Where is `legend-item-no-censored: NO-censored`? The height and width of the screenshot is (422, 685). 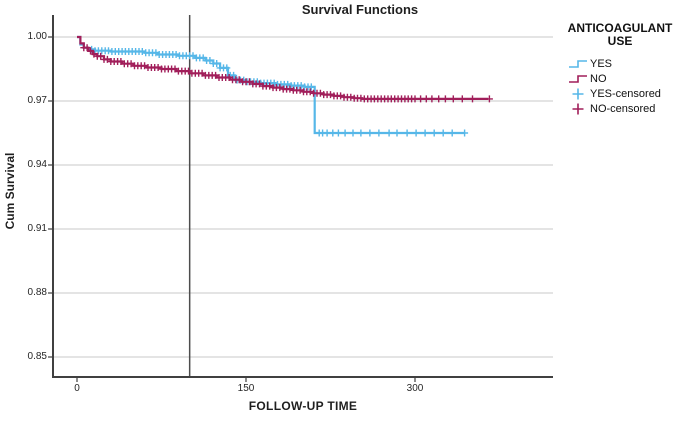
legend-item-no-censored: NO-censored is located at coordinates (626, 108).